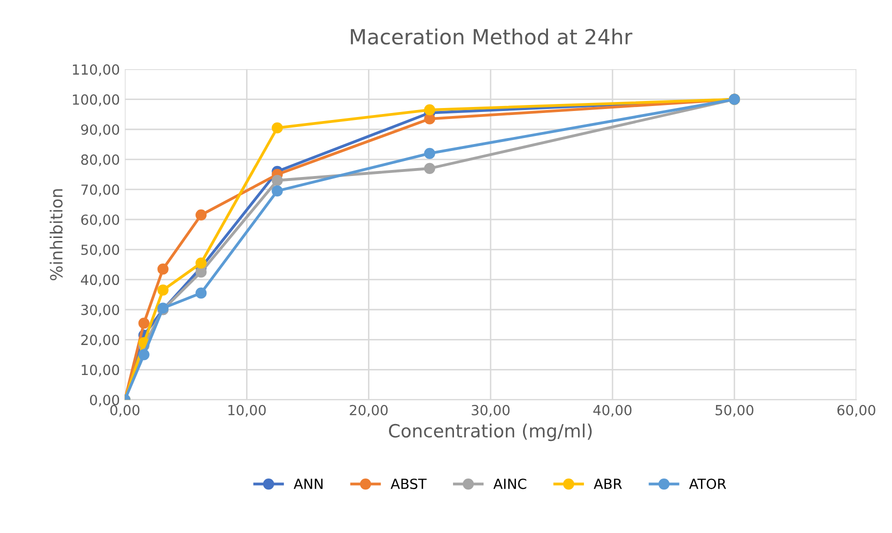  Describe the element at coordinates (308, 483) in the screenshot. I see `legend-label: ANN` at that location.